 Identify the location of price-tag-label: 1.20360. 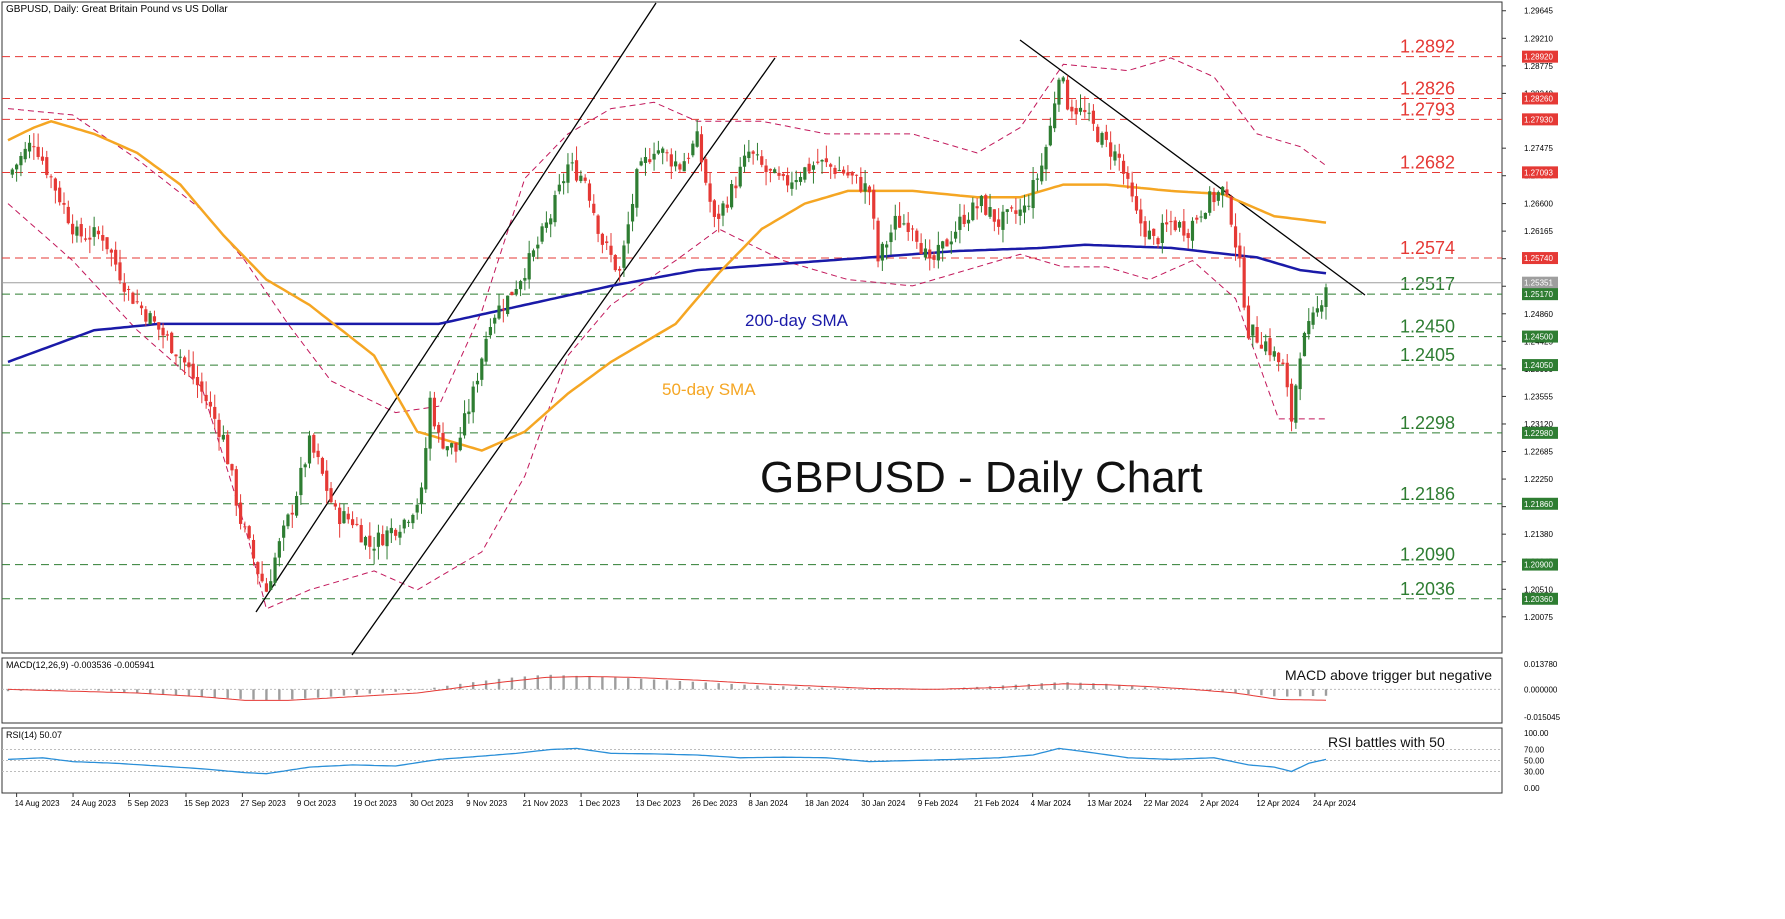
(1538, 599).